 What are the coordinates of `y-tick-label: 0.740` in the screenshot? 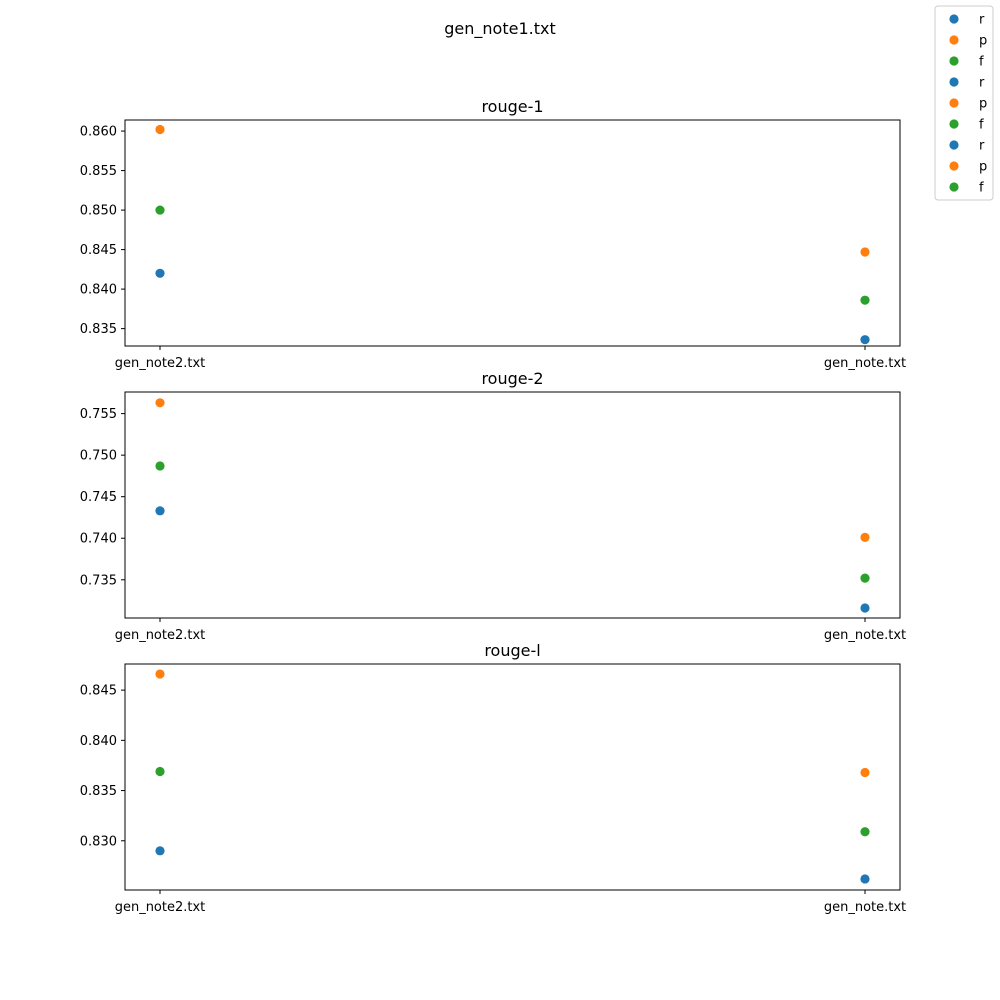 It's located at (98, 539).